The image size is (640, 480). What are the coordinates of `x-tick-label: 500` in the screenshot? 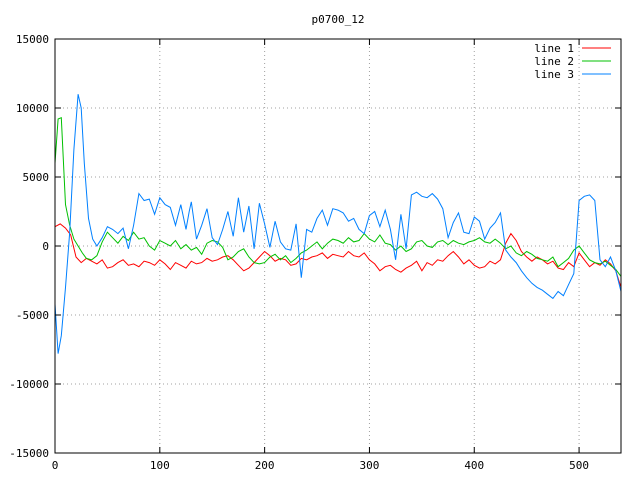 It's located at (579, 465).